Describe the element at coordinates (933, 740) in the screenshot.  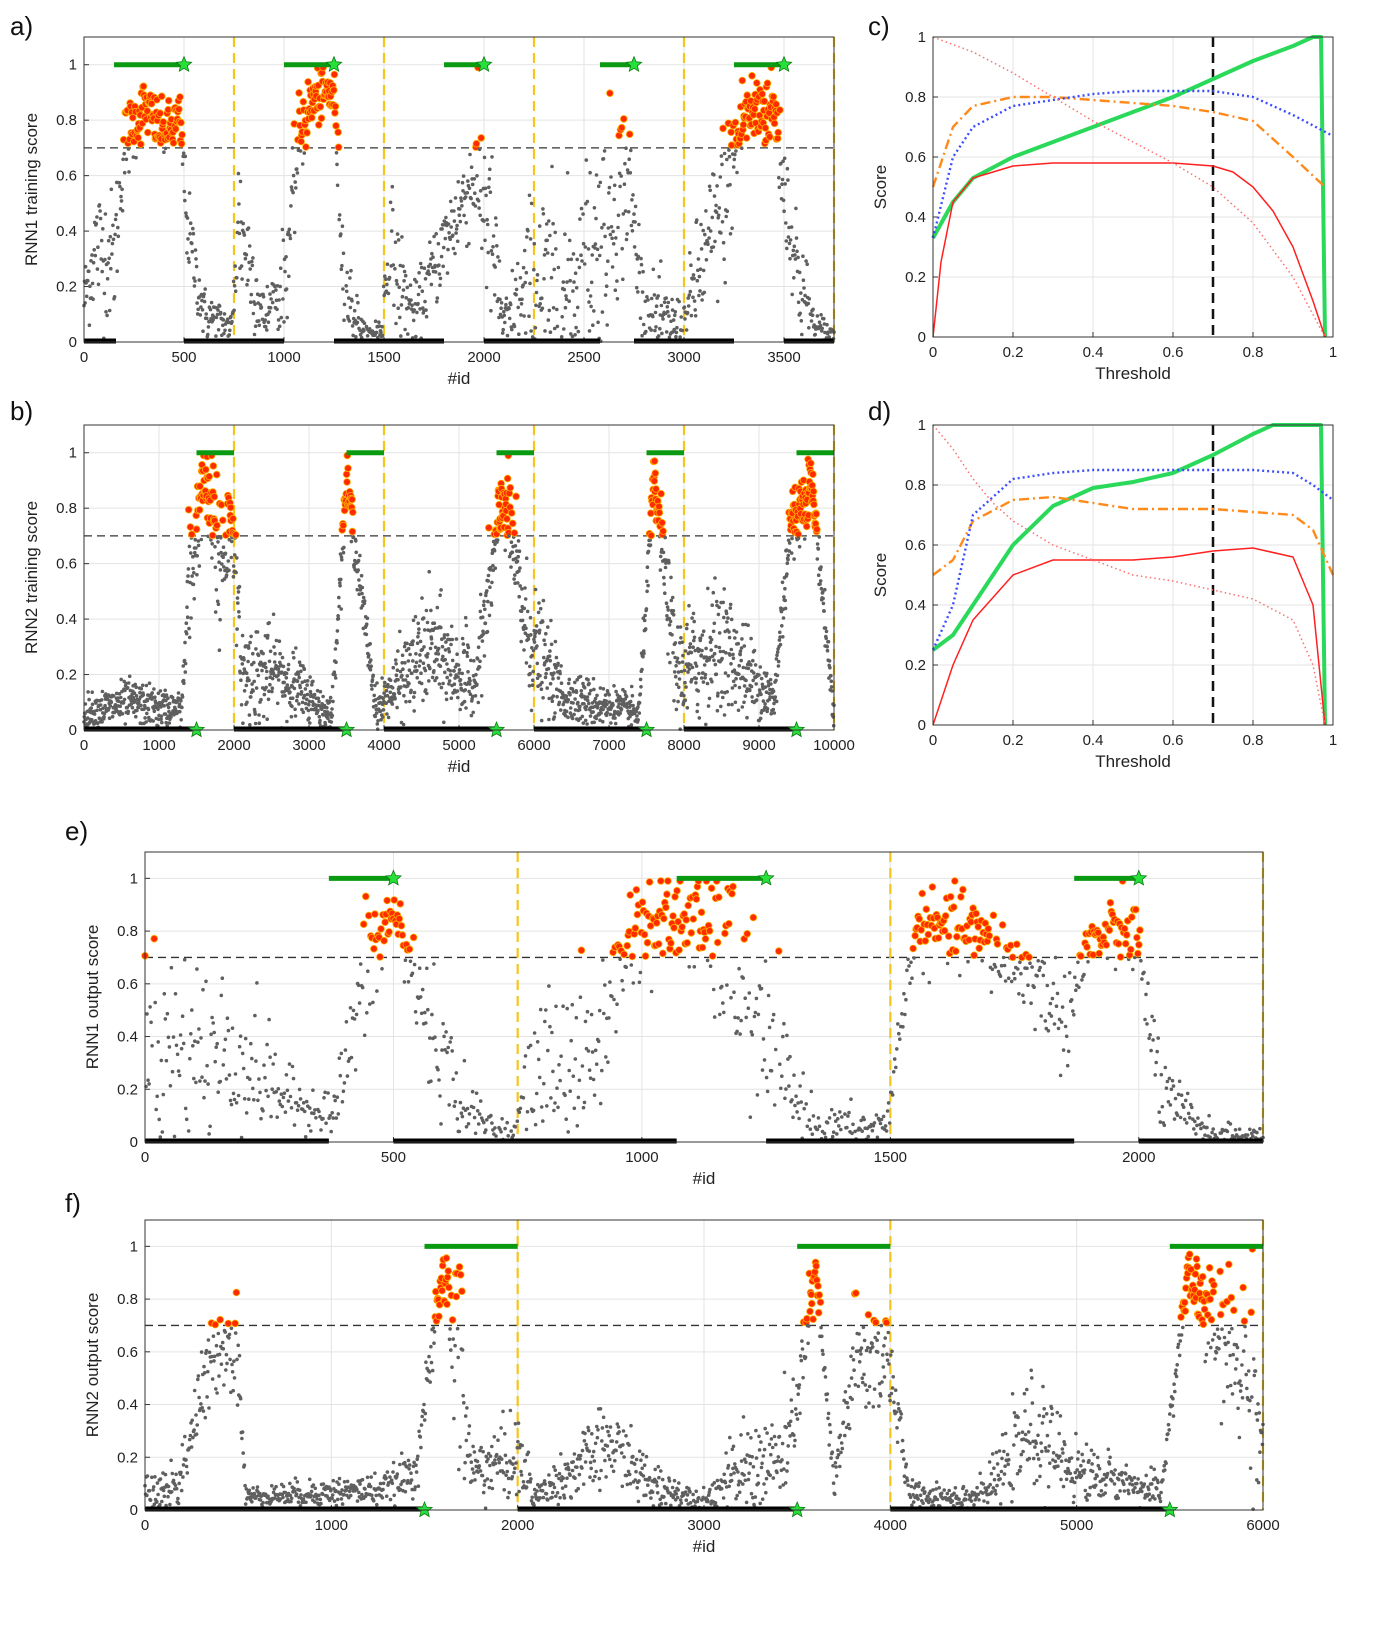
I see `x-tick-label: 0` at that location.